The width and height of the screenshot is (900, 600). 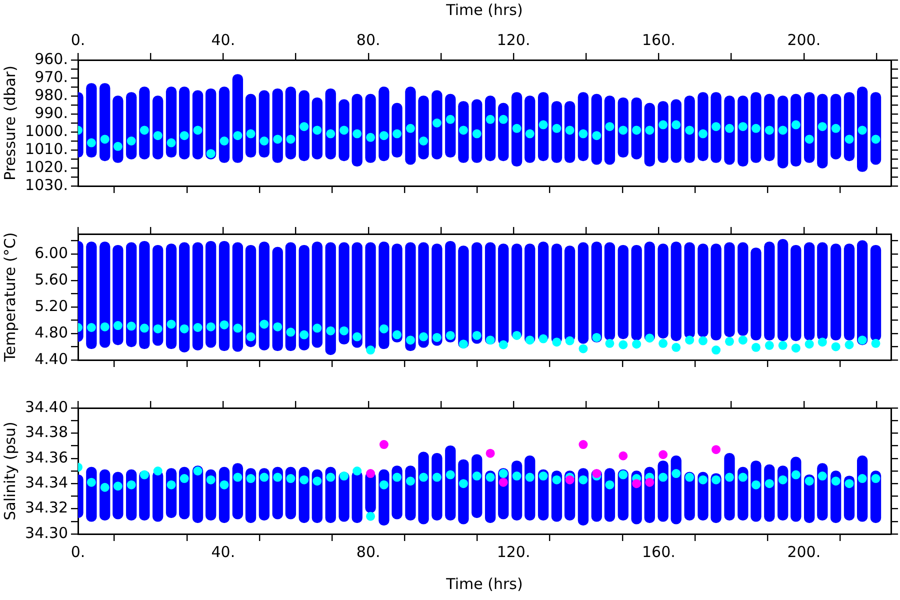 What do you see at coordinates (659, 39) in the screenshot?
I see `x2-tick-label: 160.` at bounding box center [659, 39].